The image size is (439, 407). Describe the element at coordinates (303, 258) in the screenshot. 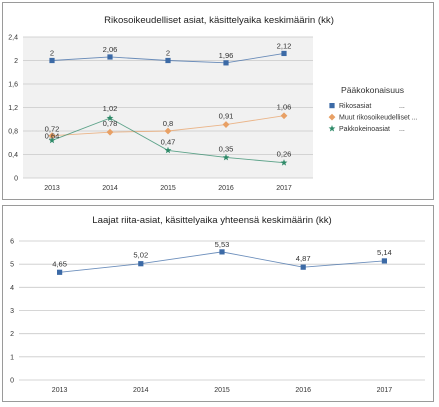

I see `data-label: 4,87` at that location.